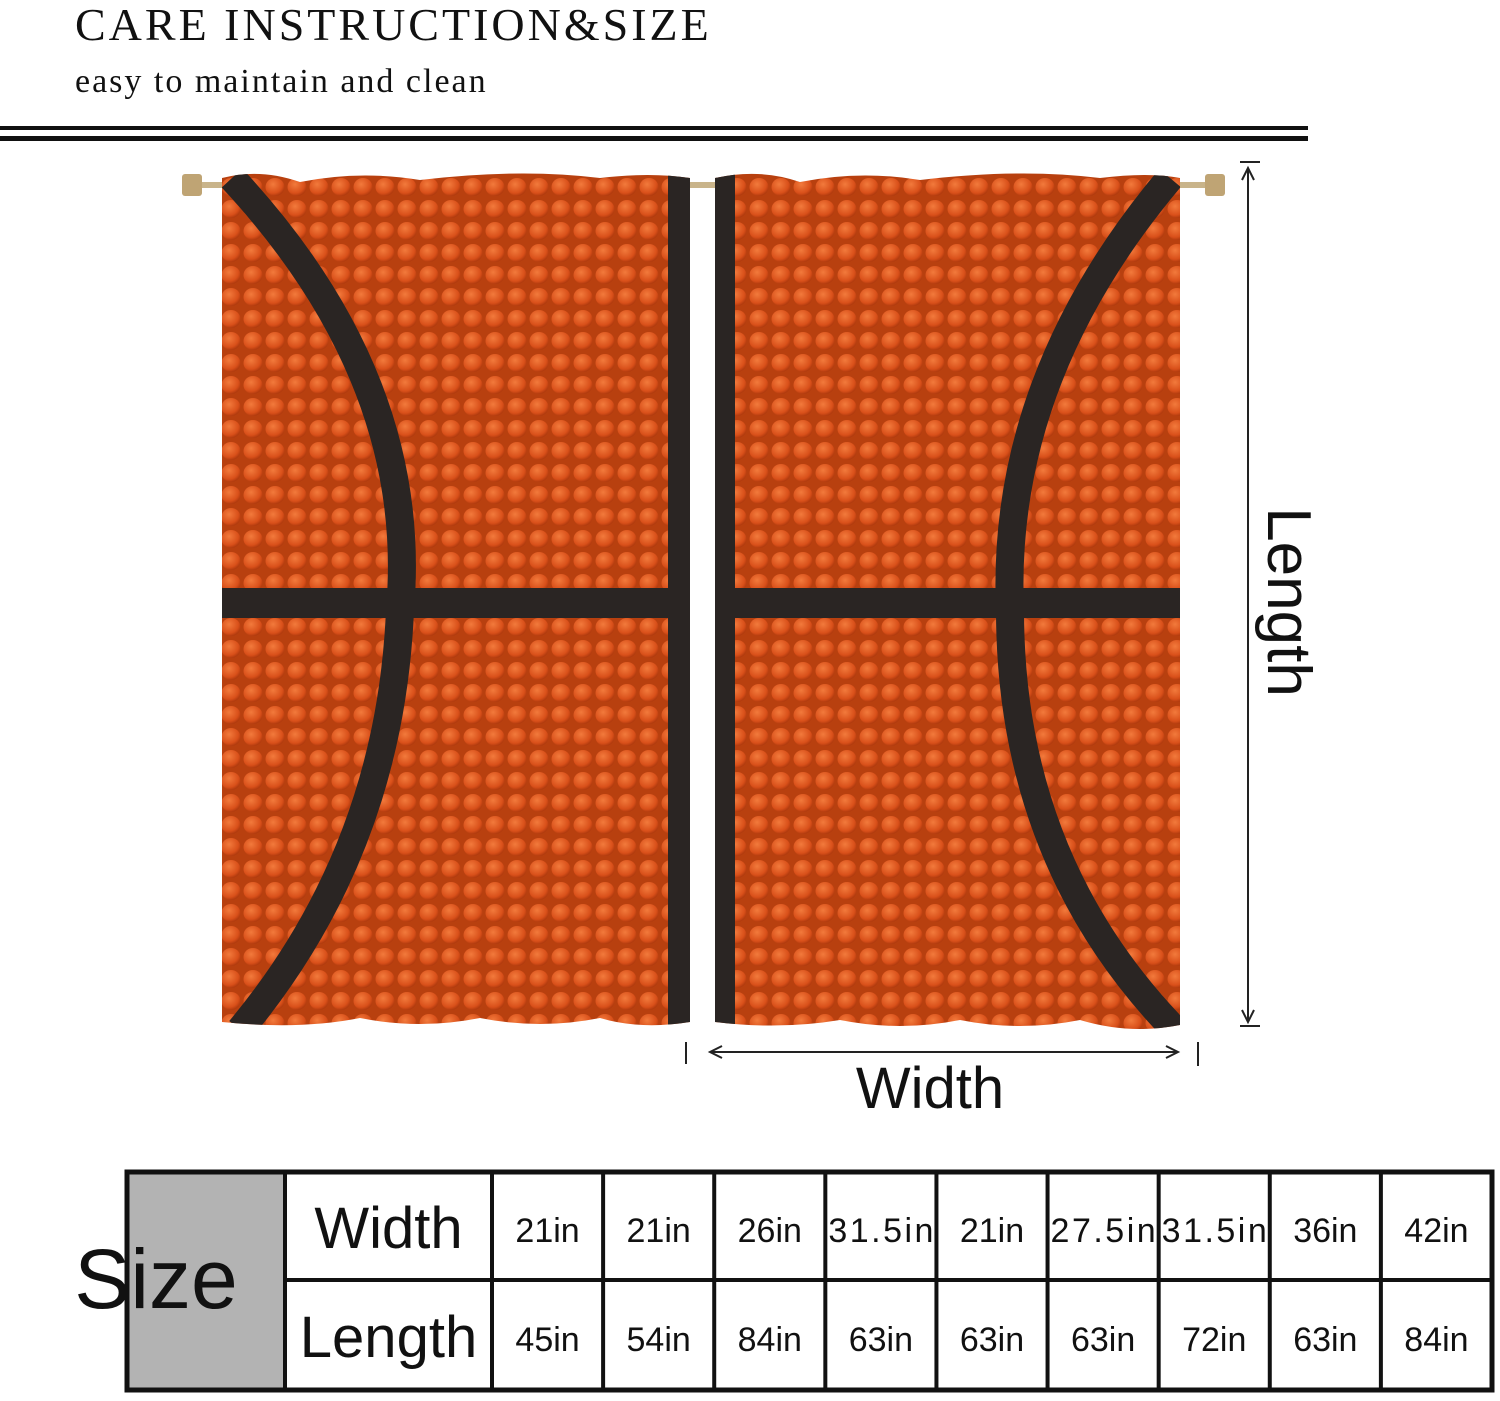 This screenshot has width=1500, height=1401. Describe the element at coordinates (388, 1228) in the screenshot. I see `row-label: Width` at that location.